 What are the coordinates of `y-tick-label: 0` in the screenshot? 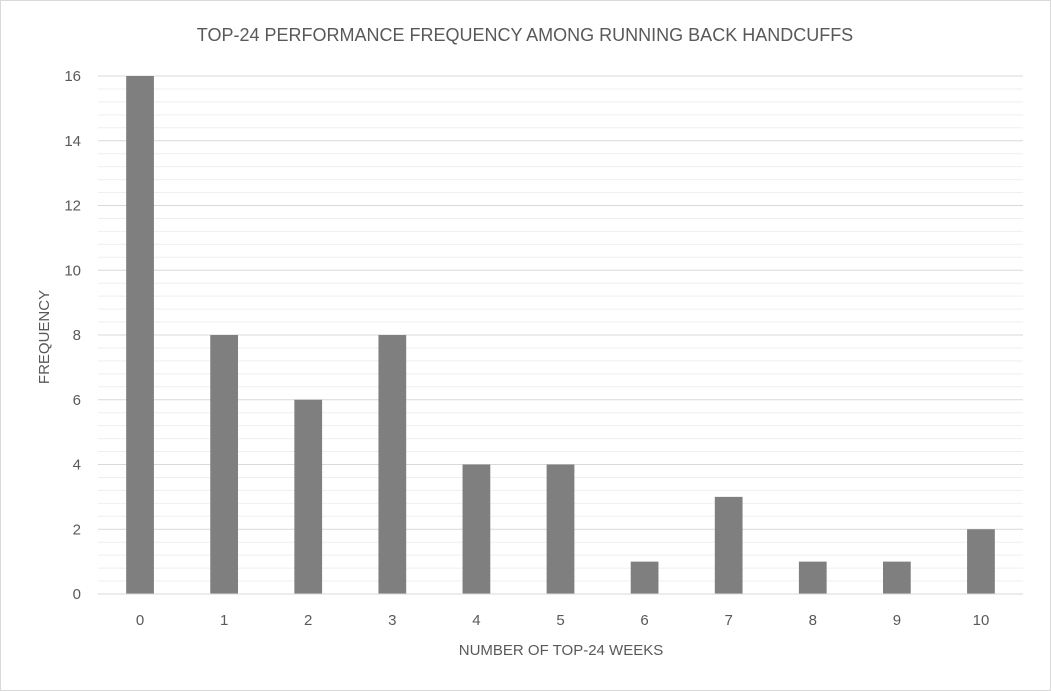 It's located at (77, 594).